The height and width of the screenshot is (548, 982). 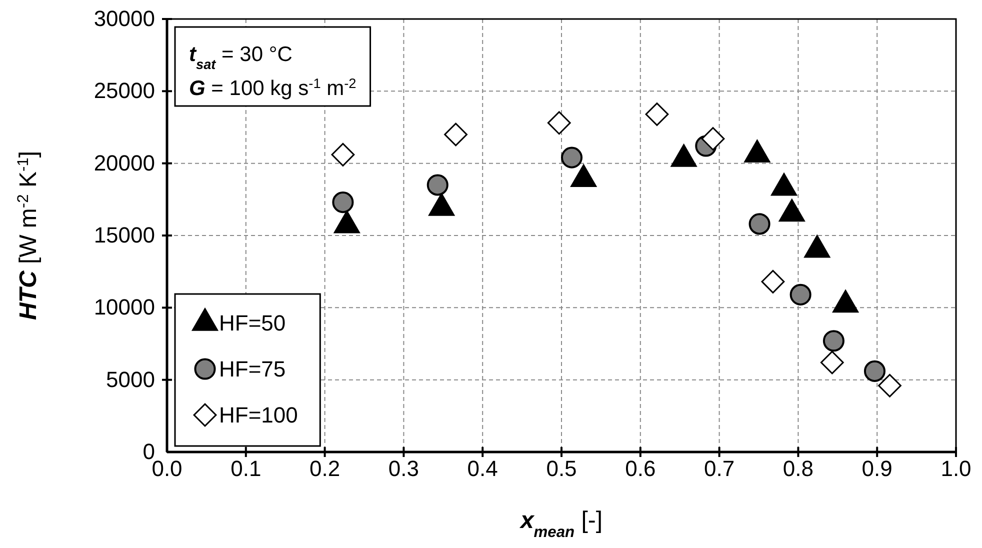 What do you see at coordinates (877, 468) in the screenshot?
I see `x-tick-label: 0.9` at bounding box center [877, 468].